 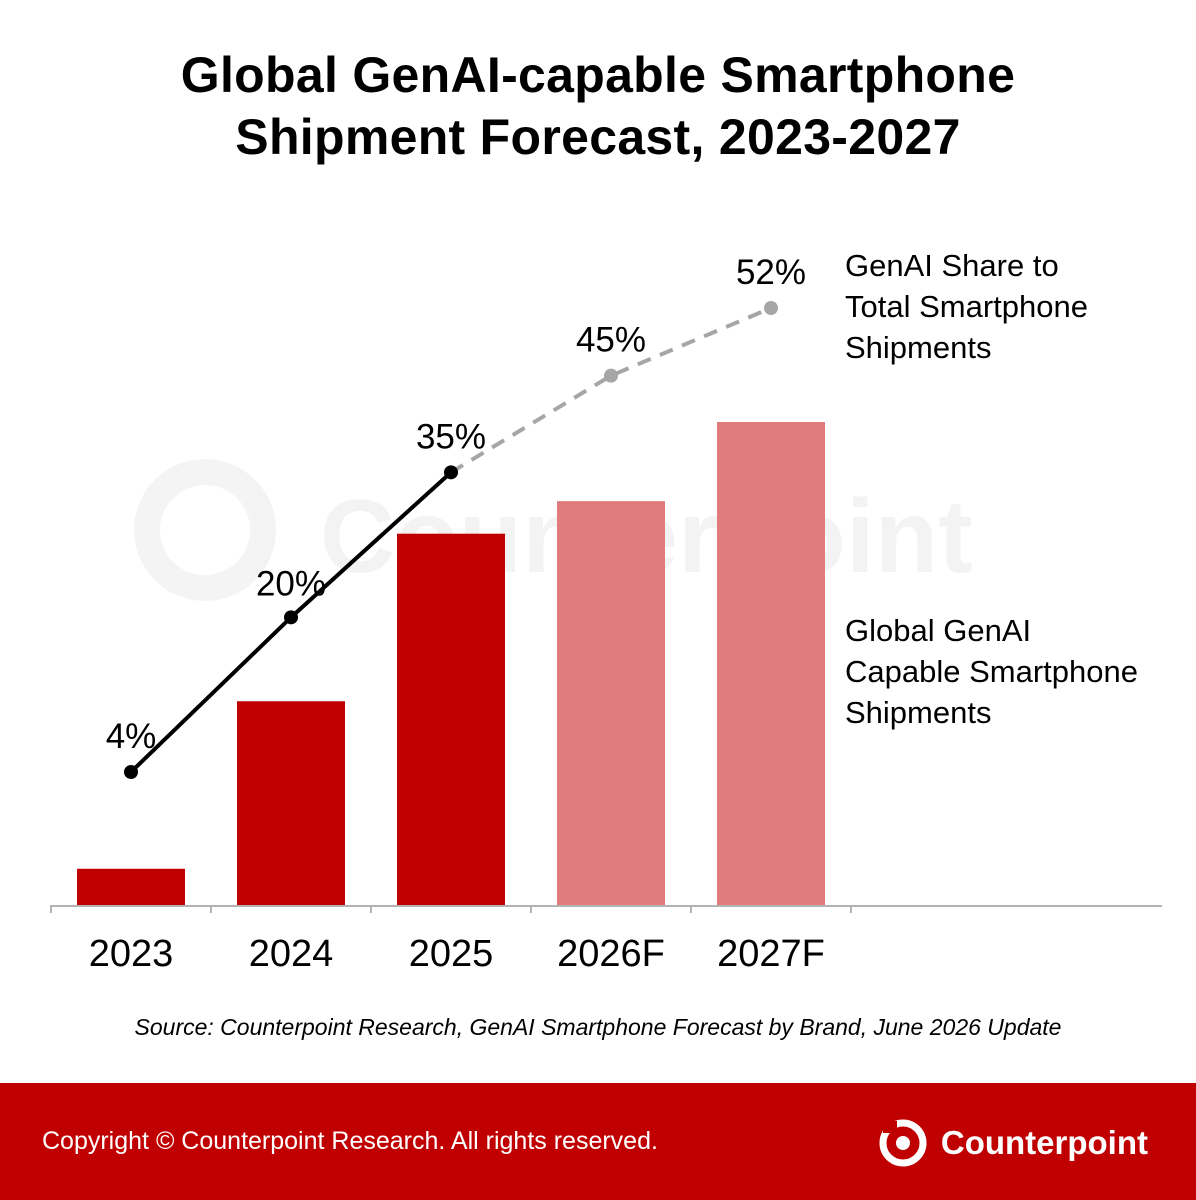 I want to click on x-tick-label: 2024, so click(x=291, y=954).